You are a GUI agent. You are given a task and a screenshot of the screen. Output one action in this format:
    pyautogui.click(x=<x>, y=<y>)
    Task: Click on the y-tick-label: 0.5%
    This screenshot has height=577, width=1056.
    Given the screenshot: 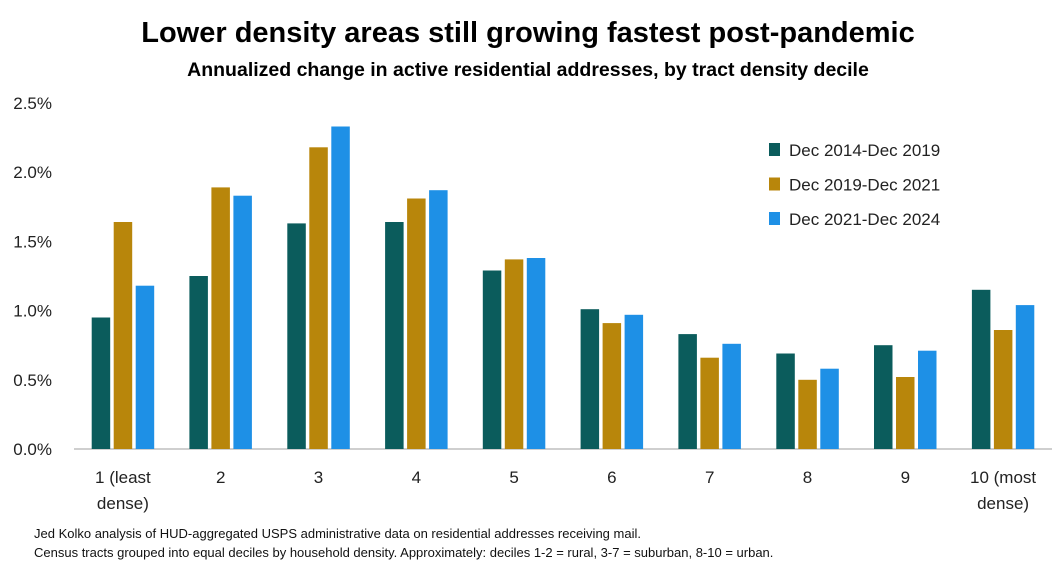 What is the action you would take?
    pyautogui.click(x=32, y=380)
    